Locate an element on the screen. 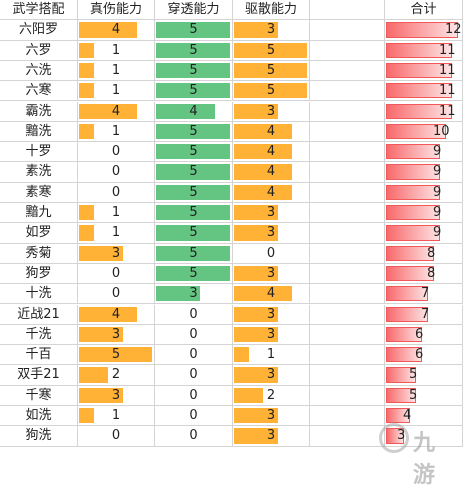  combo-name-cell: 六寒 is located at coordinates (39, 91).